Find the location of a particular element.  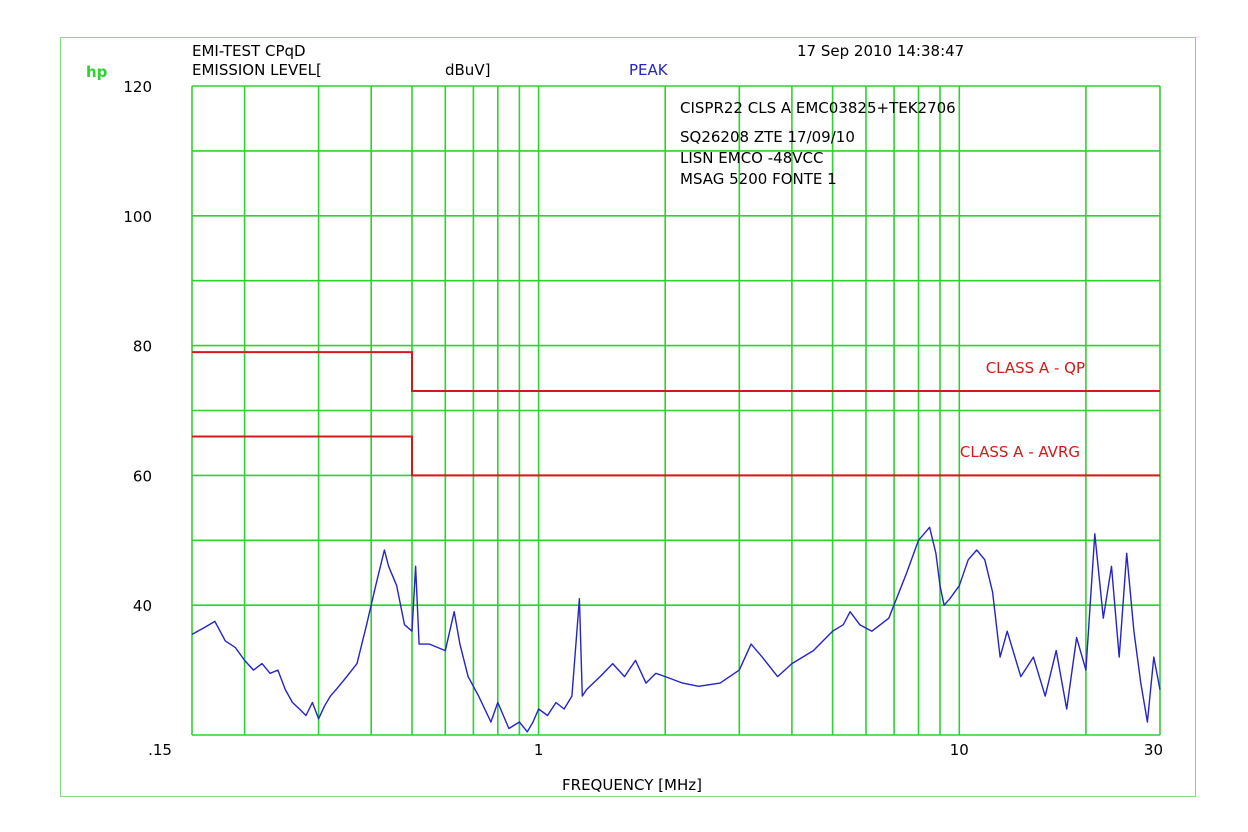

emission-level-label: EMISSION LEVEL[ is located at coordinates (257, 70).